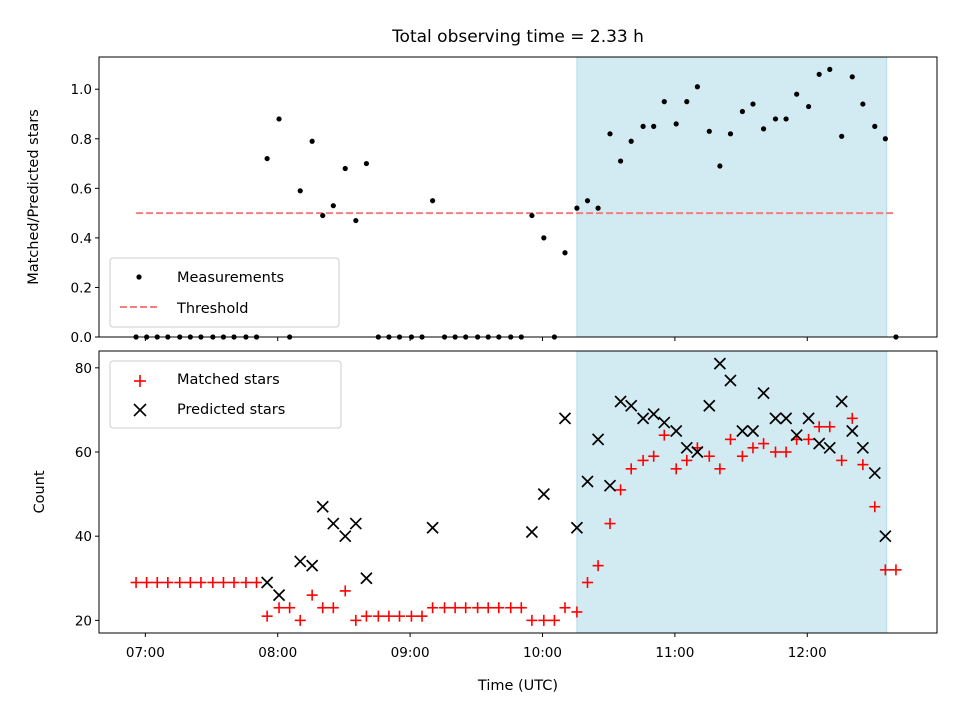  Describe the element at coordinates (674, 653) in the screenshot. I see `x-tick-label: 11:00` at that location.